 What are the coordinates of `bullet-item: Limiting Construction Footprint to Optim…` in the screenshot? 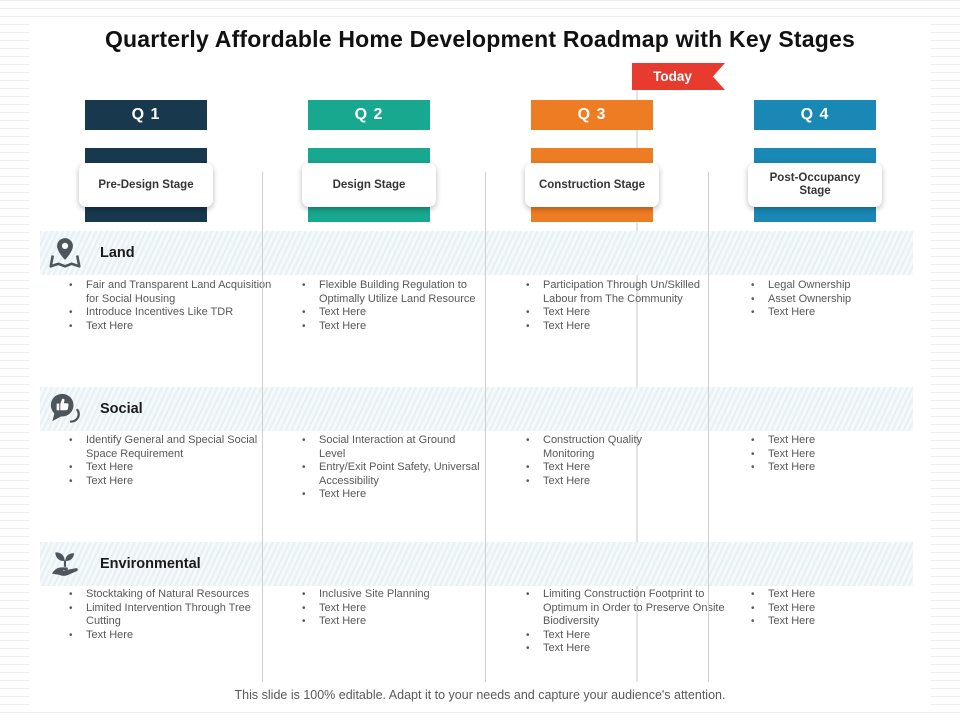 It's located at (622, 608).